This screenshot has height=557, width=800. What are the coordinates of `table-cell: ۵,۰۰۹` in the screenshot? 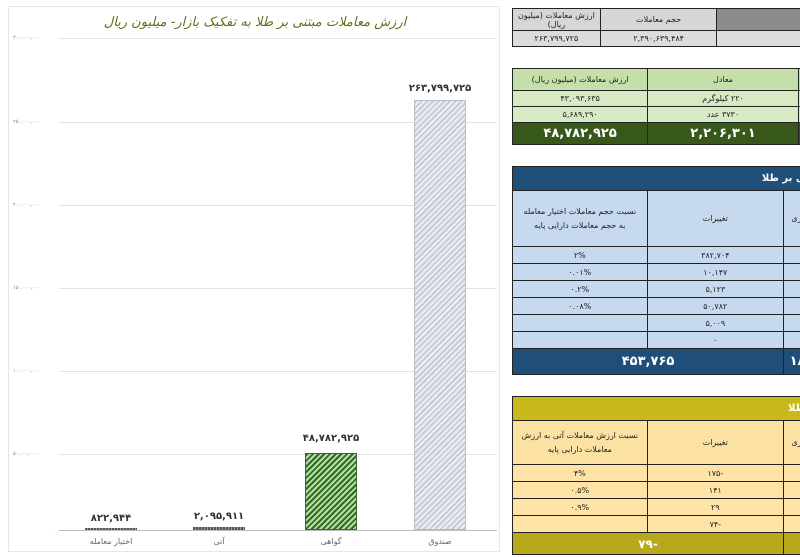 It's located at (715, 323).